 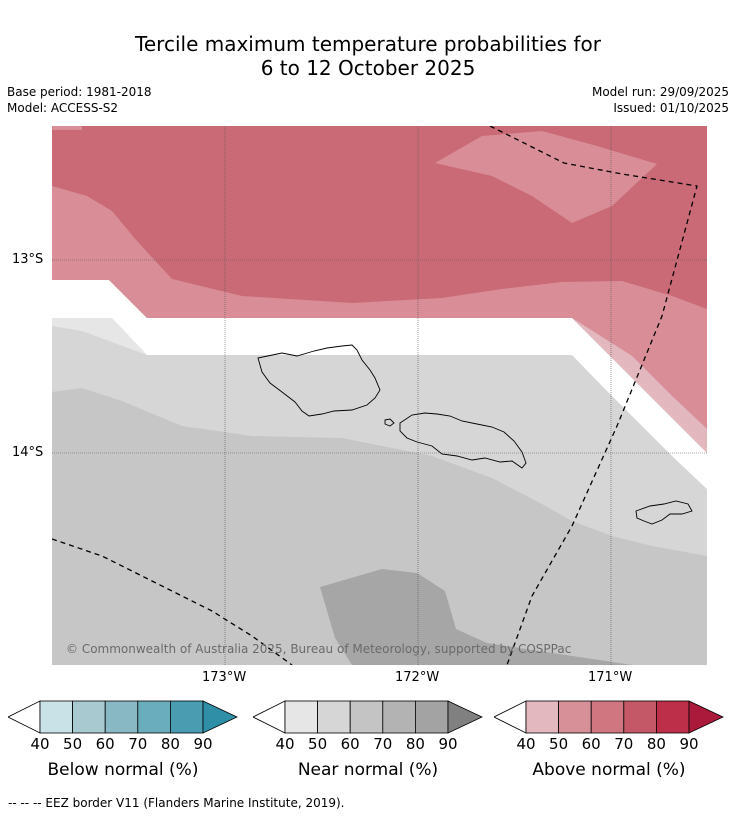 What do you see at coordinates (671, 108) in the screenshot?
I see `issued-date: Issued: 01/10/2025` at bounding box center [671, 108].